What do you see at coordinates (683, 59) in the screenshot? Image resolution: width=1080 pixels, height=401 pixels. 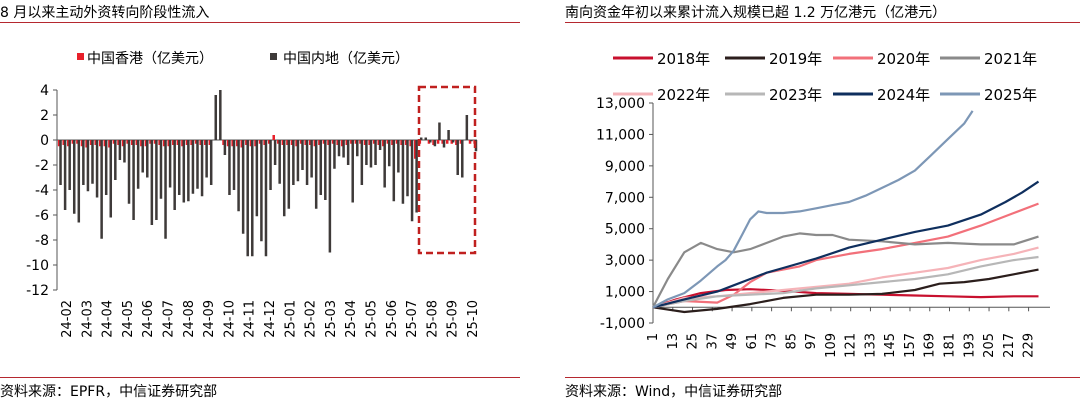 I see `legend-label-2018年: 2018年` at bounding box center [683, 59].